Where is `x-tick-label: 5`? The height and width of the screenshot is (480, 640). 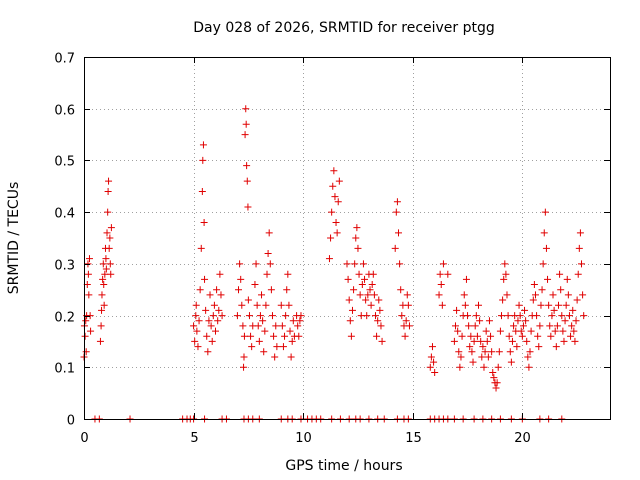
x-tick-label: 5 is located at coordinates (194, 438).